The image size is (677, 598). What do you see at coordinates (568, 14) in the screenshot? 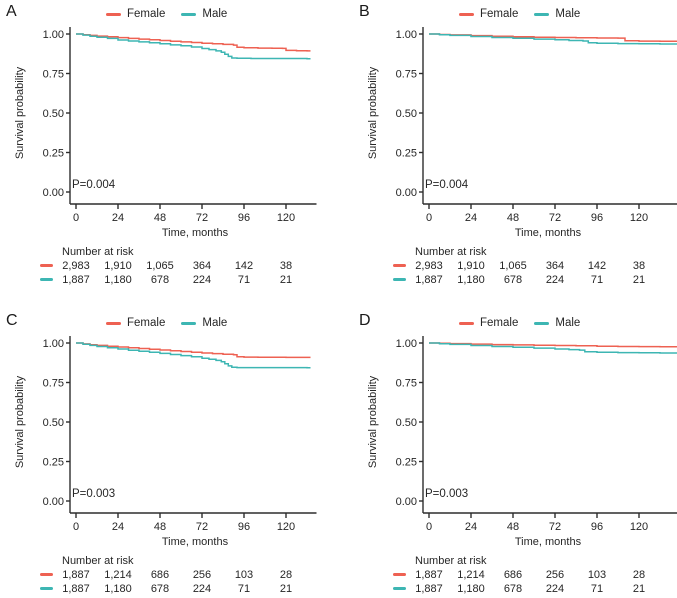
I see `legend-label-male: Male` at bounding box center [568, 14].